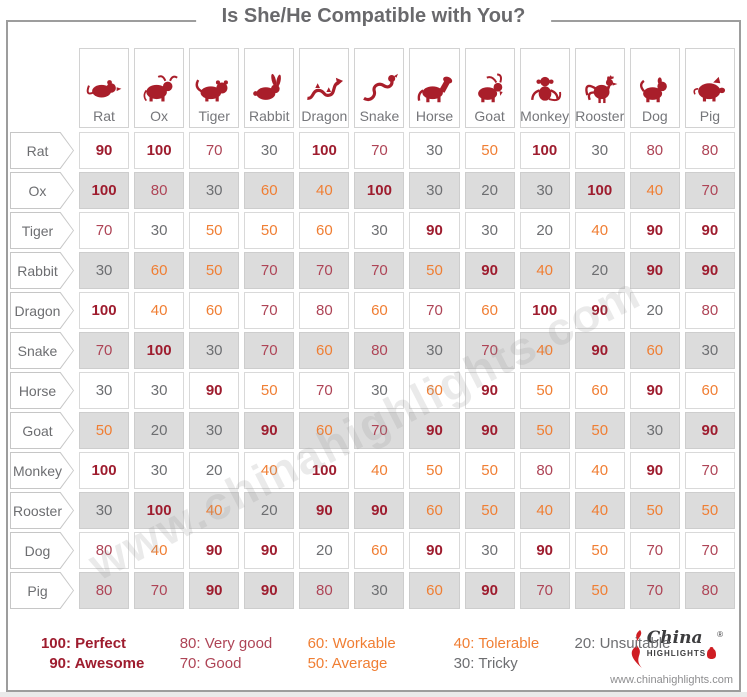 This screenshot has width=747, height=697. I want to click on table-row-goat: Goat 50 20 30 90 60 70 90 90 50 50 30 90, so click(372, 430).